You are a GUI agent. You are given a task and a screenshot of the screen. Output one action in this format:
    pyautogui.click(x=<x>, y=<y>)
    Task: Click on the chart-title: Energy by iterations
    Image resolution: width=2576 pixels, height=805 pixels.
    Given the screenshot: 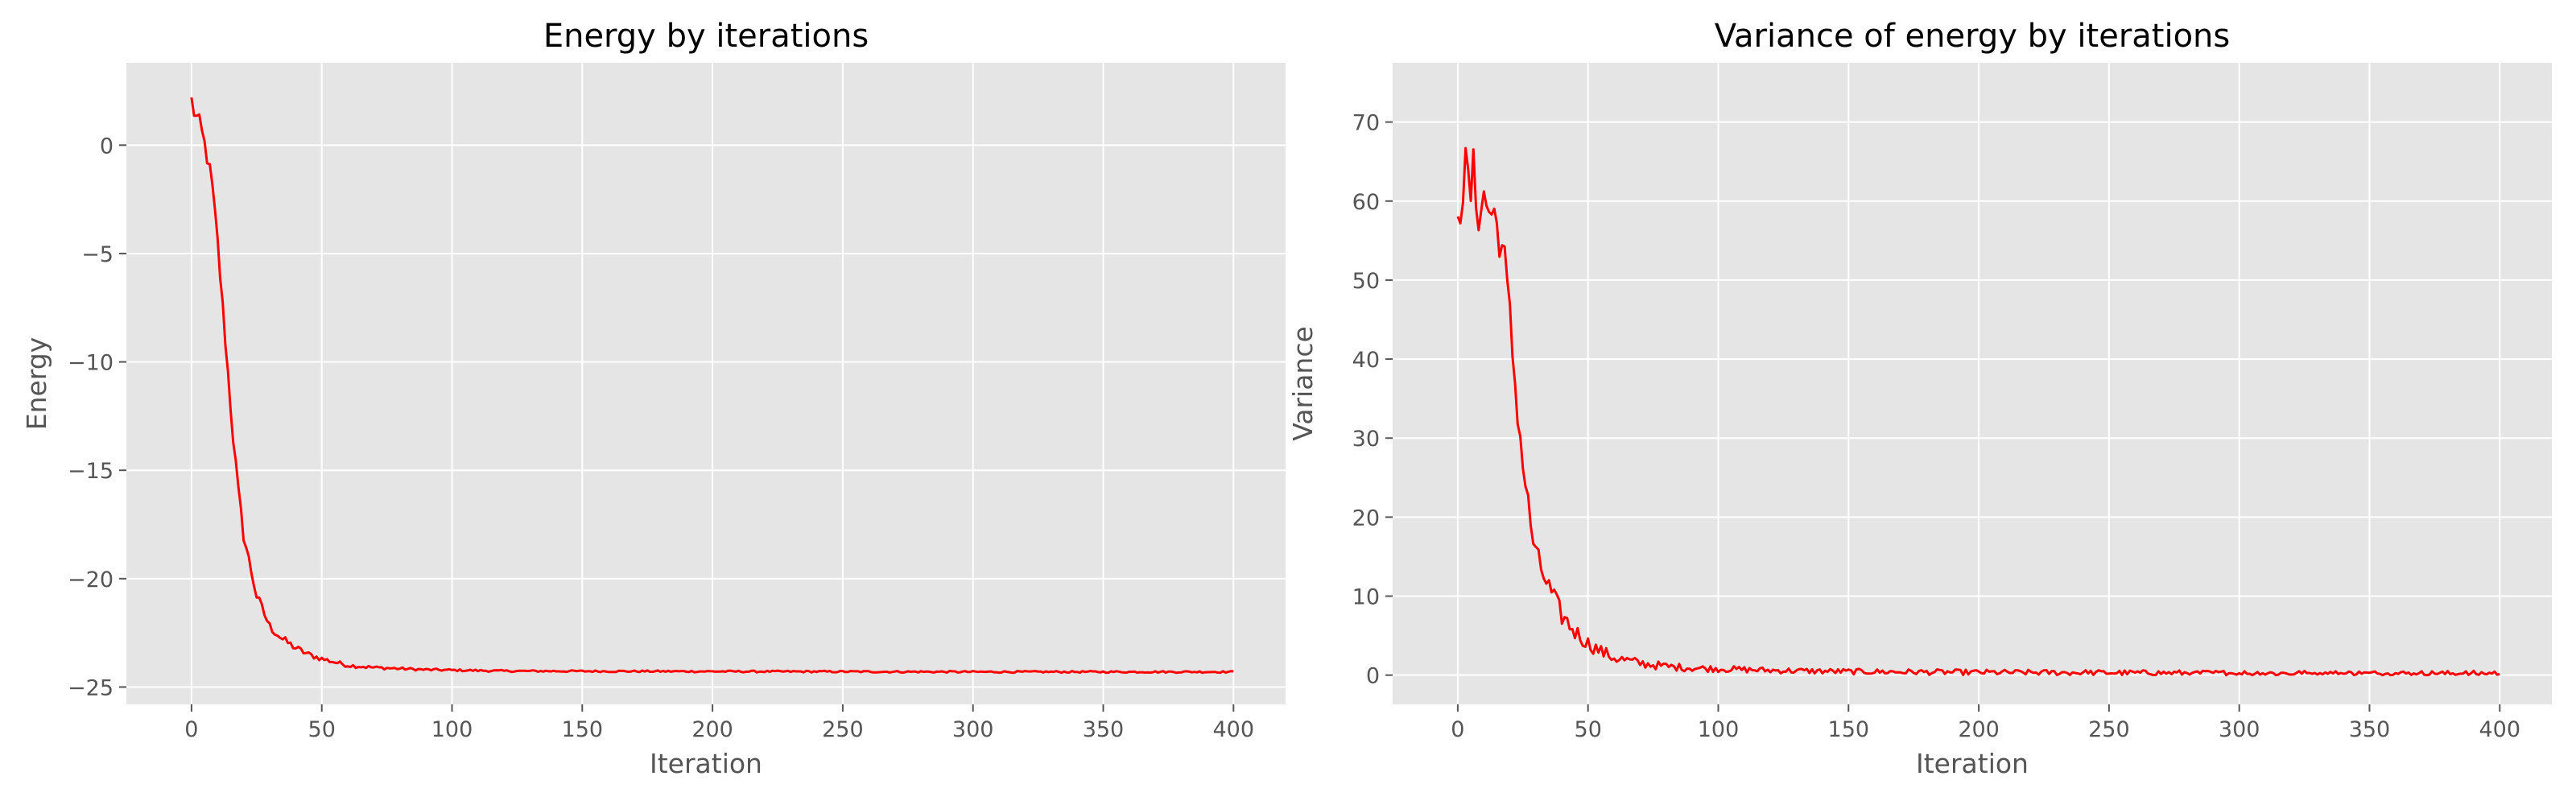 What is the action you would take?
    pyautogui.click(x=706, y=36)
    